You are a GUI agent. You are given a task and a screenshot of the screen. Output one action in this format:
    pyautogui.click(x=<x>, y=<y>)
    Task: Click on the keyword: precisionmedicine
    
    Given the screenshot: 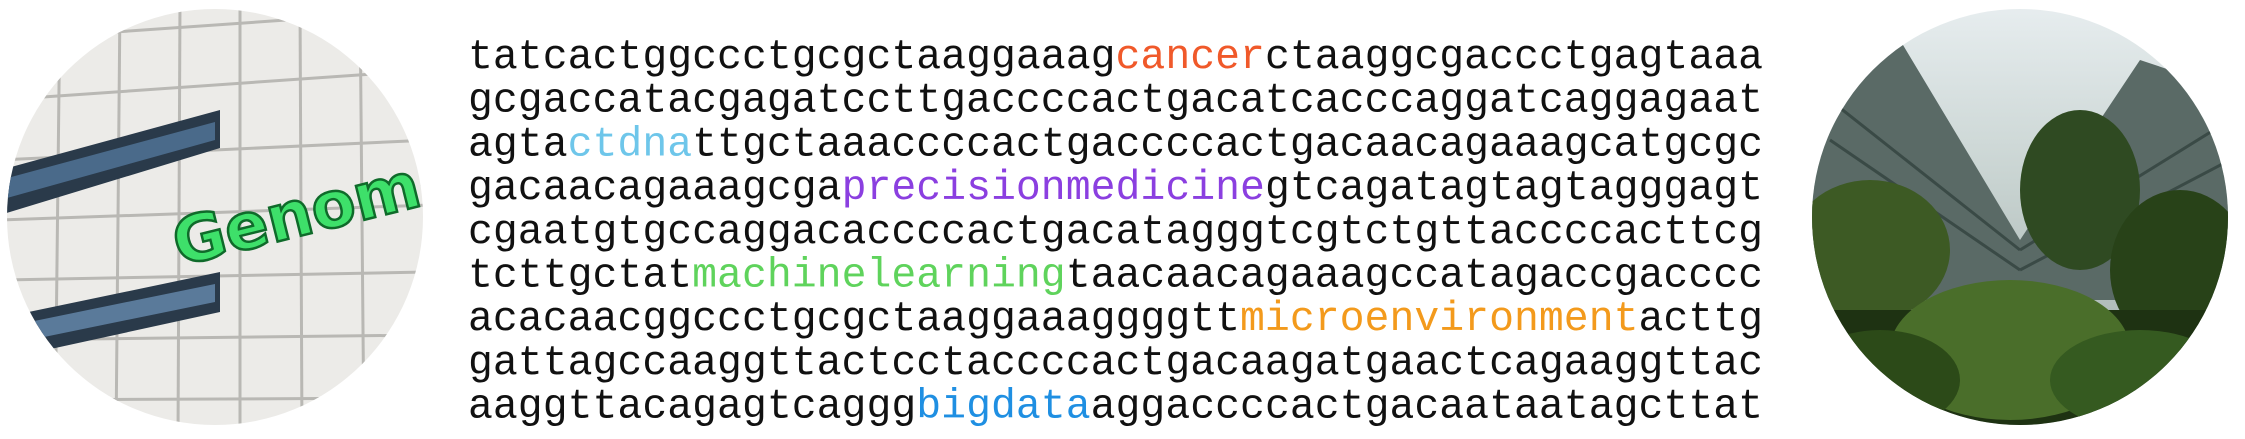 What is the action you would take?
    pyautogui.click(x=1053, y=188)
    